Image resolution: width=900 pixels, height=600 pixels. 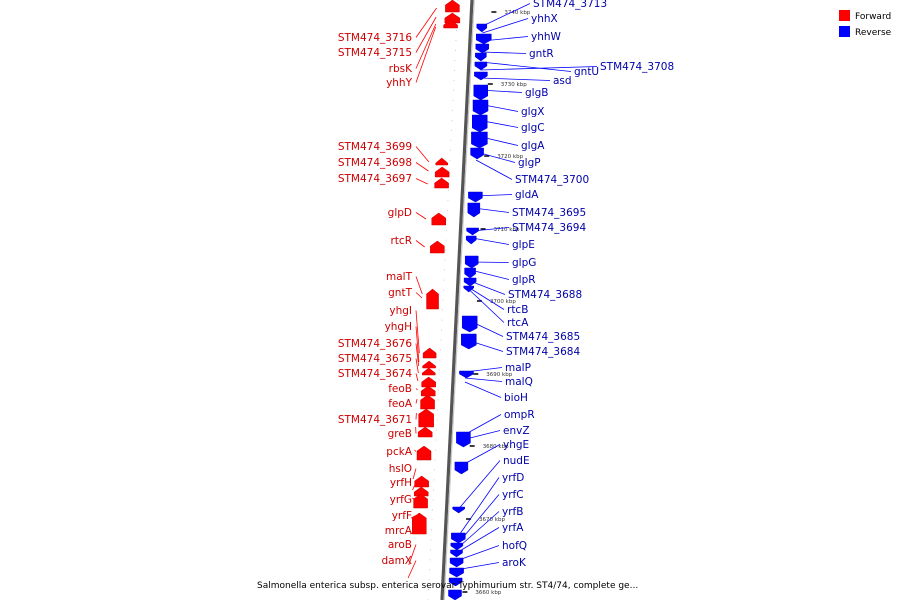 I want to click on forward-gene-label: aroB, so click(x=400, y=545).